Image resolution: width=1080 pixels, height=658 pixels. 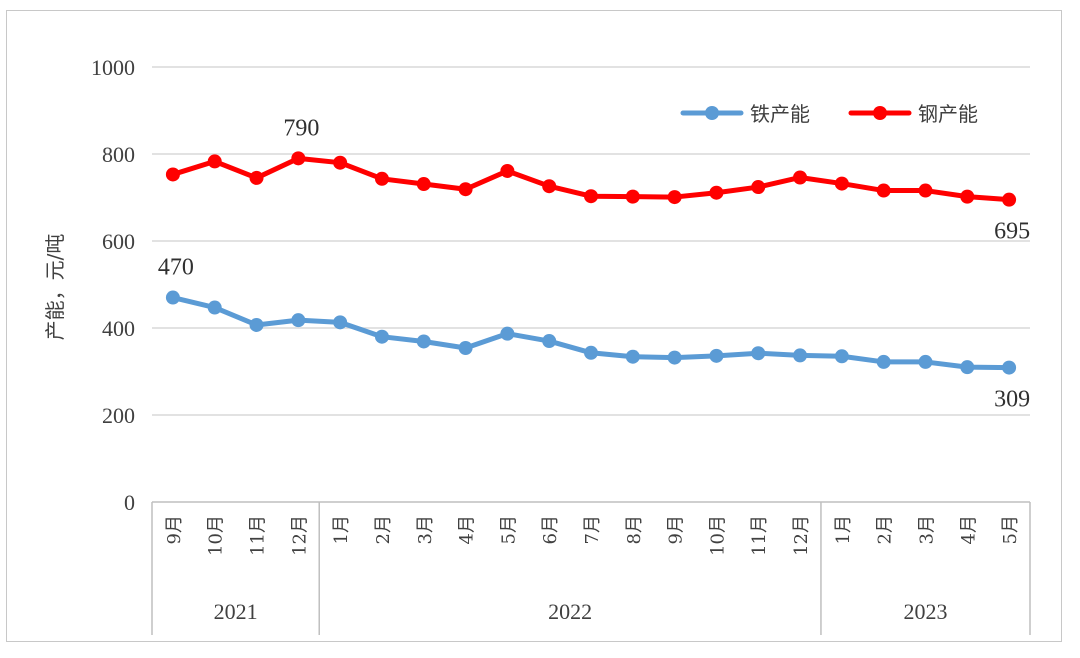 I want to click on year-label-2022: 2022, so click(x=570, y=611).